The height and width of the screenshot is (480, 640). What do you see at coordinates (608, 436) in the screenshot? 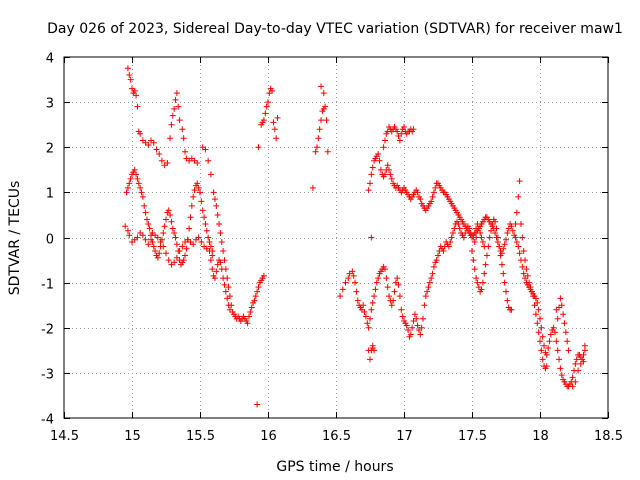
I see `x-tick-label: 18.5` at bounding box center [608, 436].